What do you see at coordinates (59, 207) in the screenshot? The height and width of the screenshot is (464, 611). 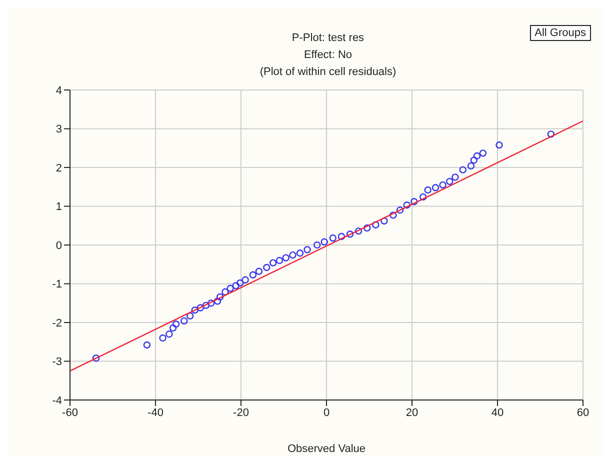 I see `y-tick-label: 1` at bounding box center [59, 207].